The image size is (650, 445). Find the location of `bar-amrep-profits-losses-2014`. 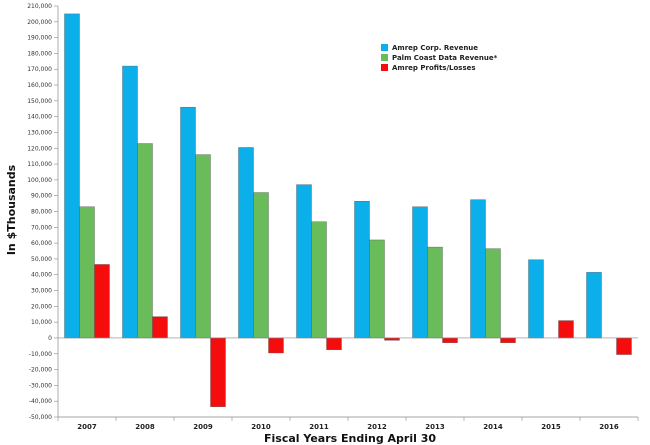

bar-amrep-profits-losses-2014 is located at coordinates (508, 340).